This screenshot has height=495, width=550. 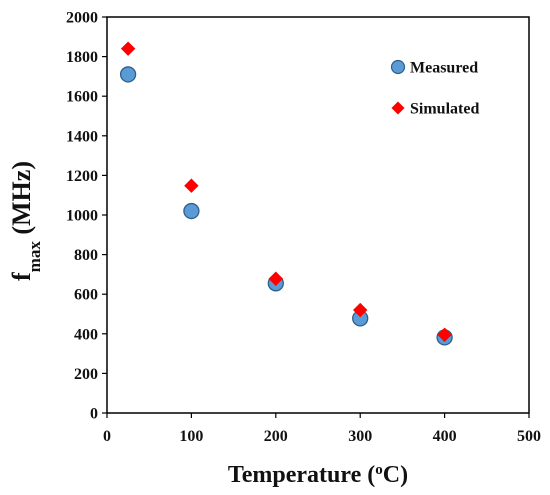 I want to click on x-tick-label: 200, so click(x=276, y=436).